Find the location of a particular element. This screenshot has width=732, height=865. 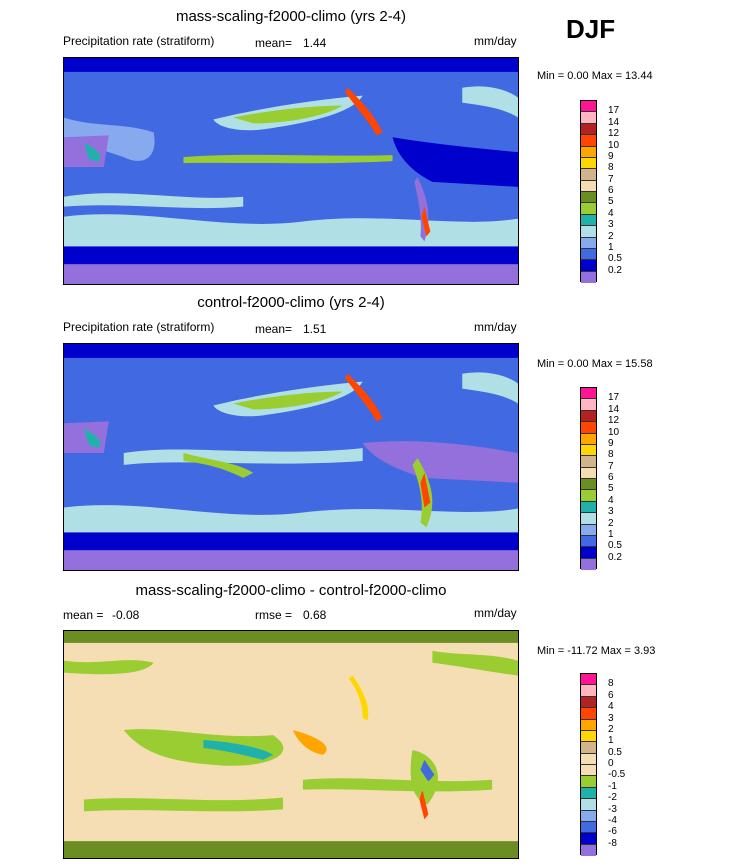

panel3-mean-label: mean = is located at coordinates (83, 615).